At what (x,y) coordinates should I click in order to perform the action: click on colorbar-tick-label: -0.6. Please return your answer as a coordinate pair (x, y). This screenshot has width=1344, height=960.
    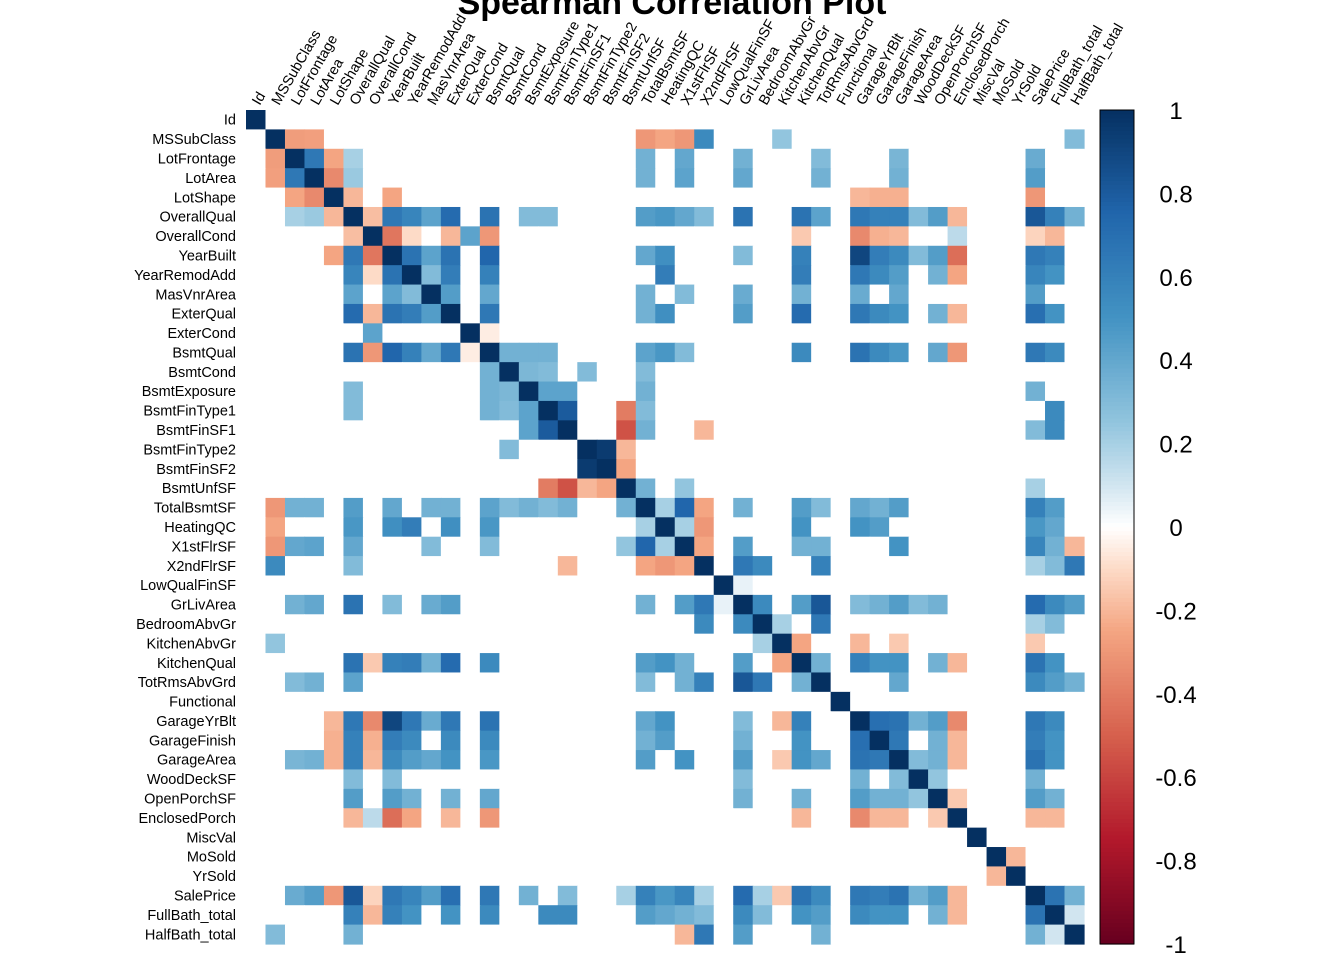
    Looking at the image, I should click on (1175, 778).